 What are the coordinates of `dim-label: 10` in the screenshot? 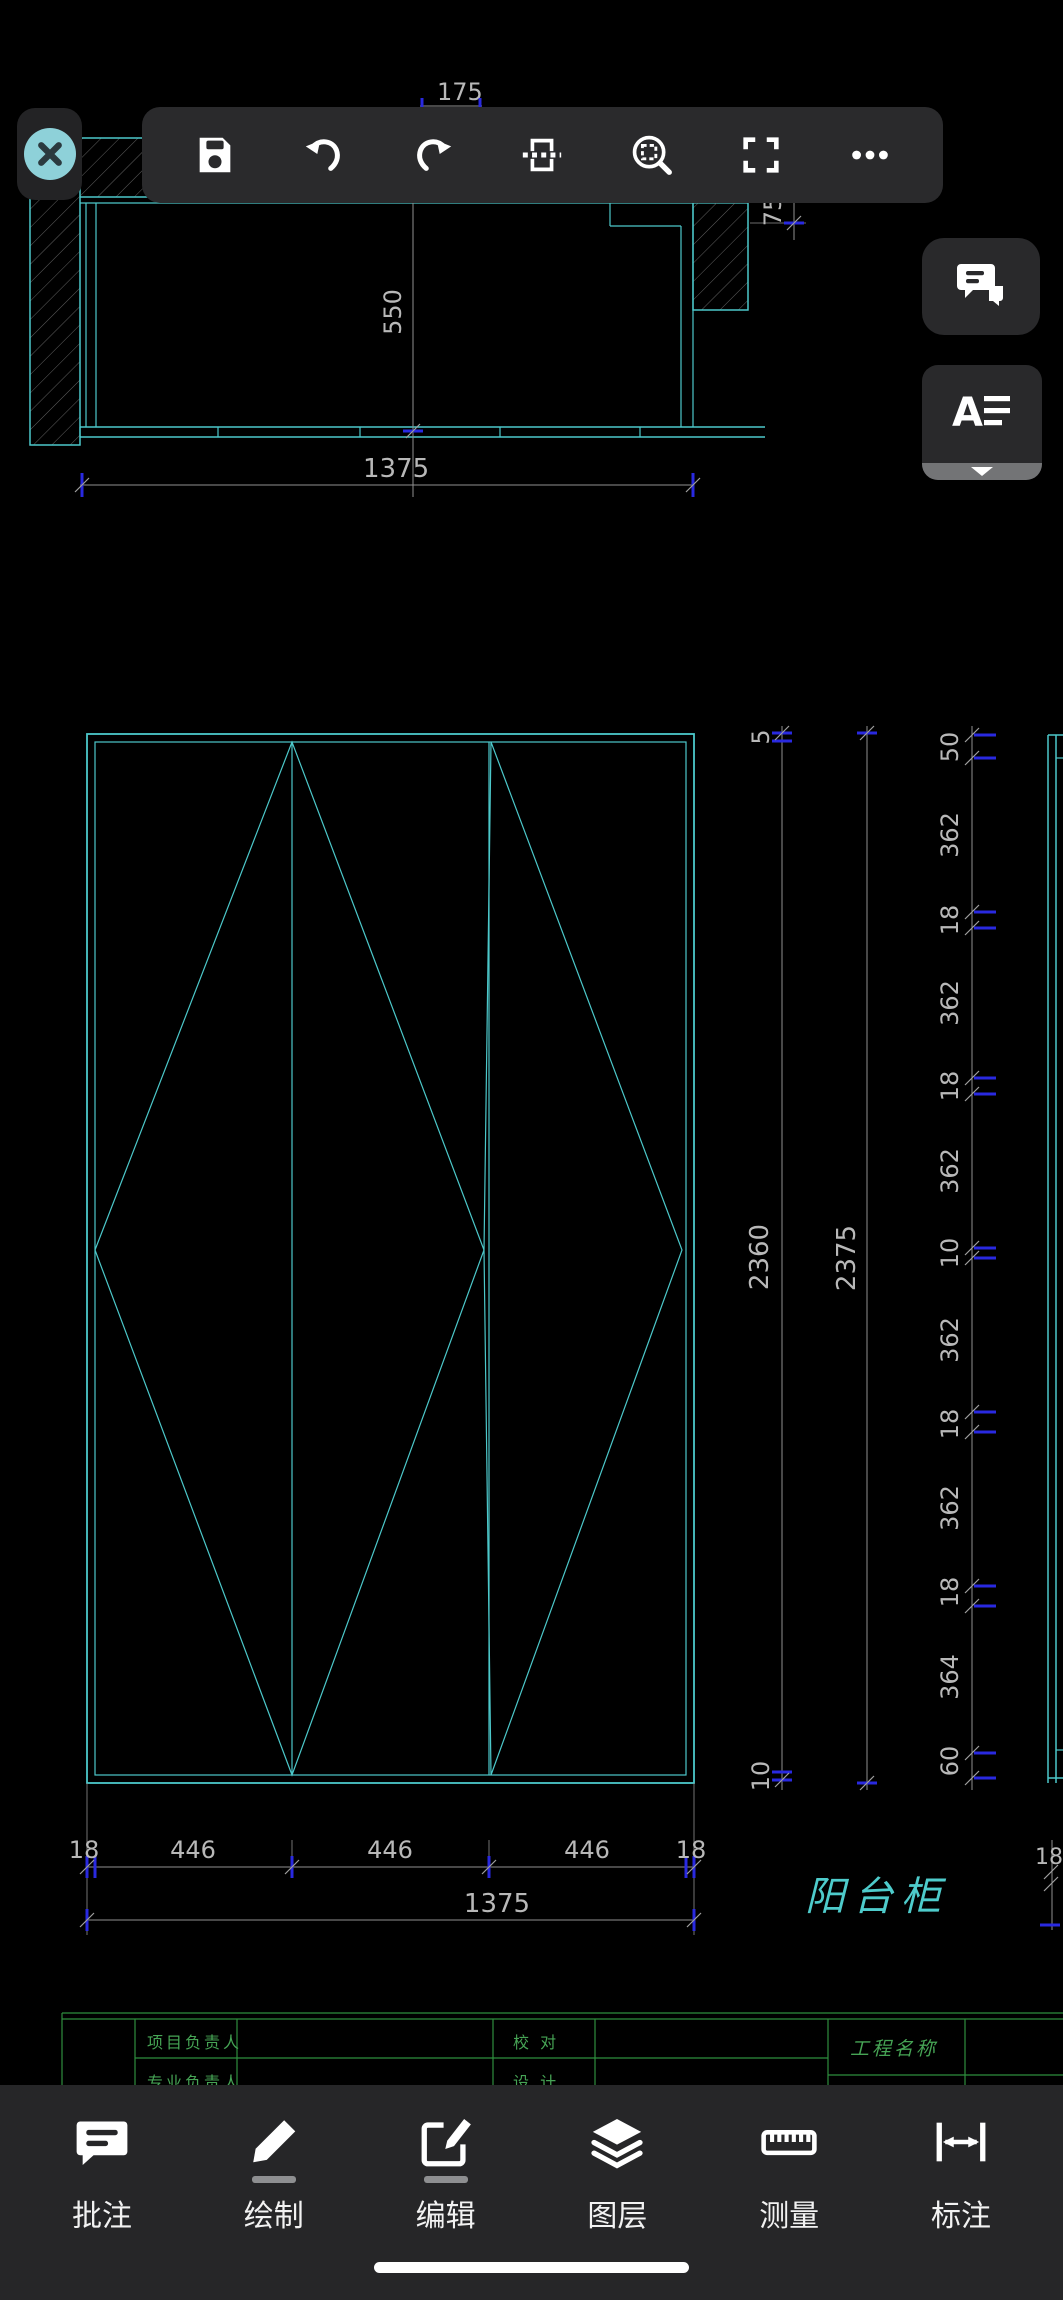 It's located at (761, 1776).